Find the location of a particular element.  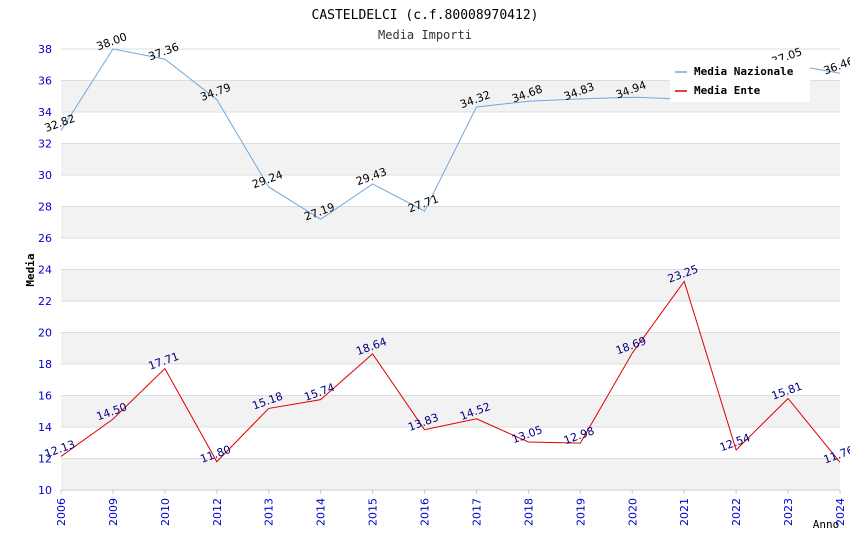

x-tick-label: 2009 is located at coordinates (113, 512).